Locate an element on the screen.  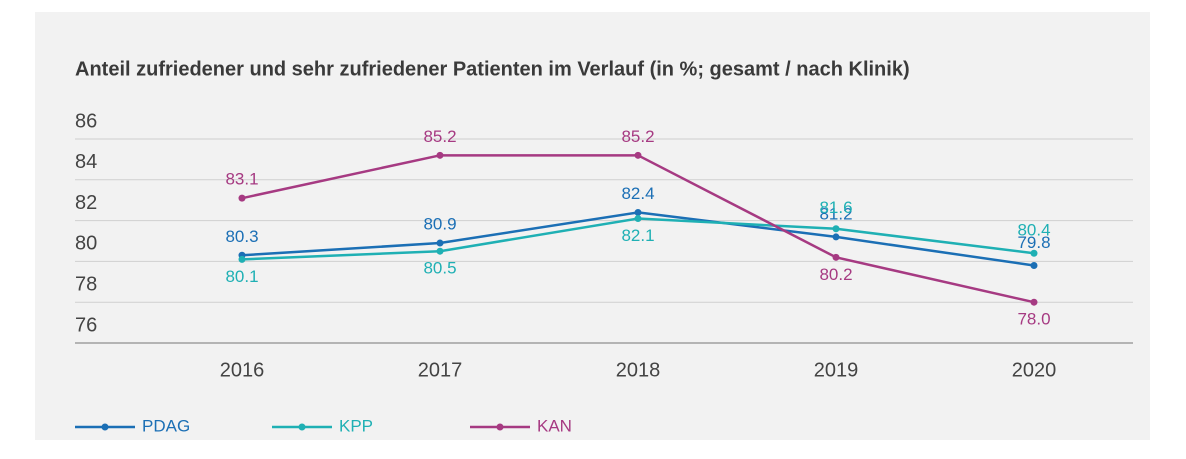
data-label: 81.2 is located at coordinates (835, 213).